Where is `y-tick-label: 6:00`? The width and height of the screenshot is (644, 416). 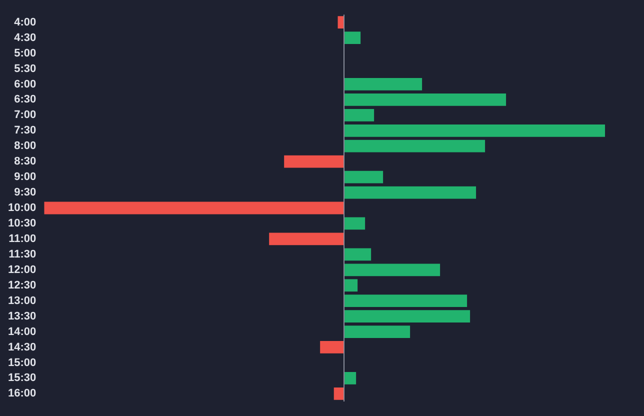 y-tick-label: 6:00 is located at coordinates (25, 84).